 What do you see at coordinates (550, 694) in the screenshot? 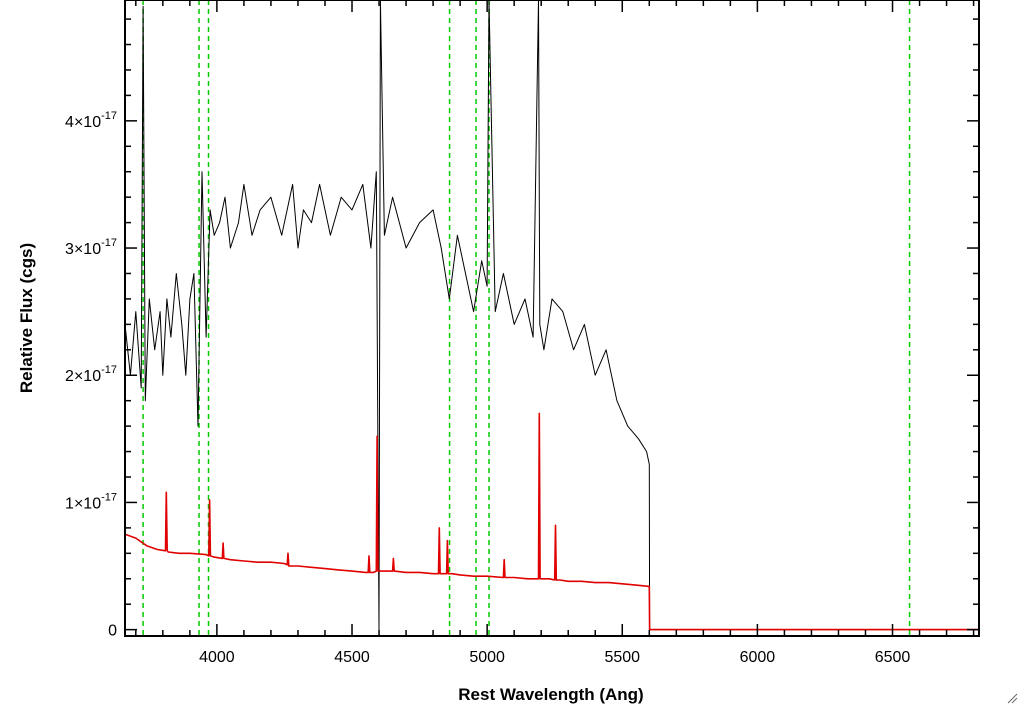
I see `x-axis-title: Rest Wavelength (Ang)` at bounding box center [550, 694].